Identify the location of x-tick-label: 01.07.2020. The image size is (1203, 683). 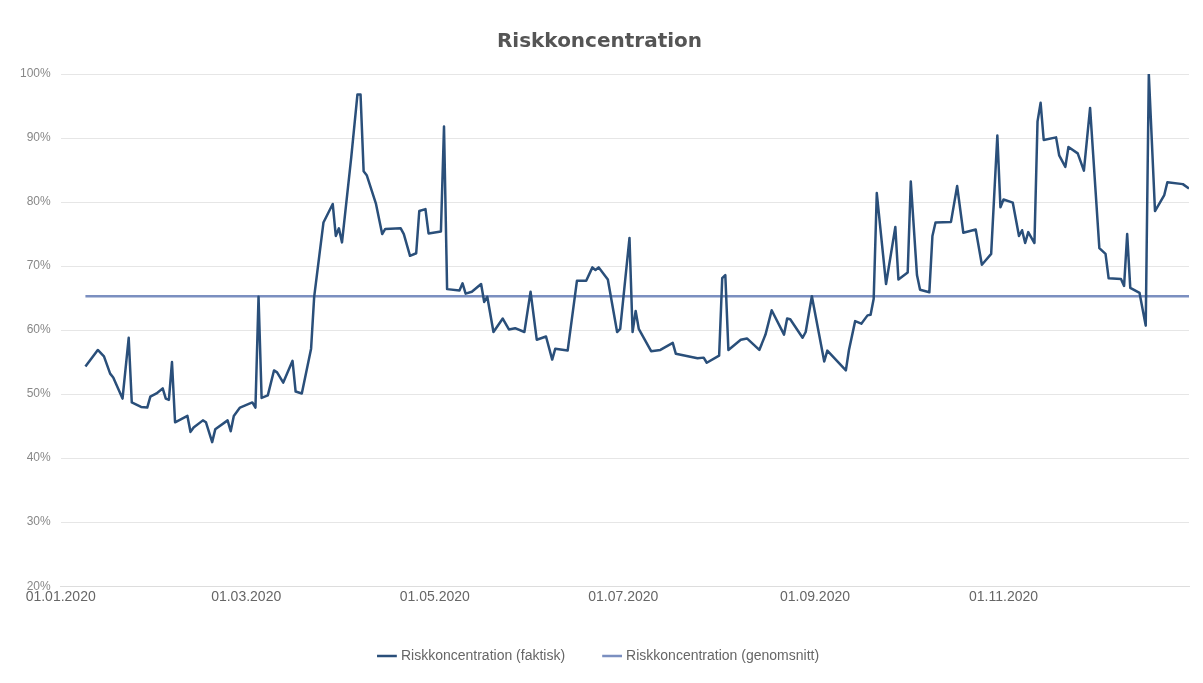
(623, 596).